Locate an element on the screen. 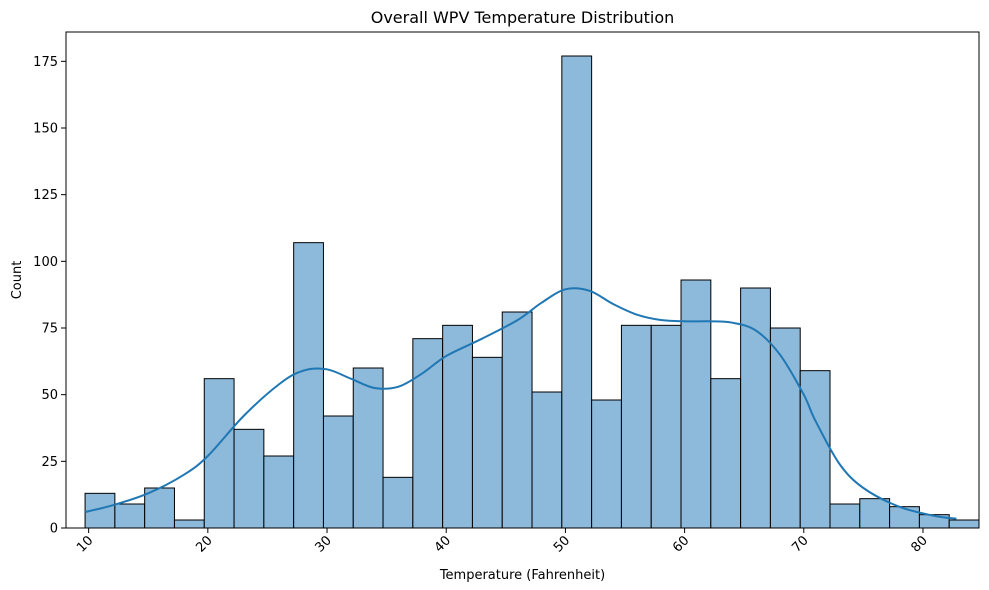 Image resolution: width=989 pixels, height=590 pixels. y-tick-label: 125 is located at coordinates (45, 195).